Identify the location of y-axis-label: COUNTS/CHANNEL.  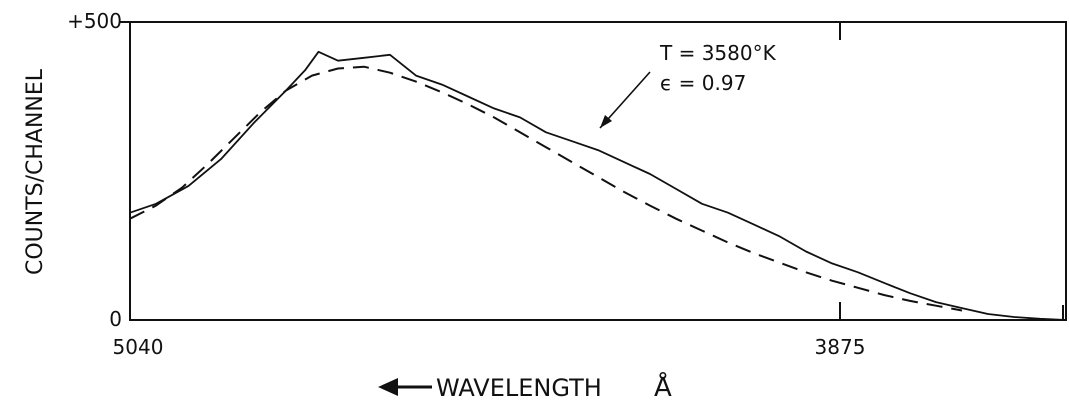
(35, 171).